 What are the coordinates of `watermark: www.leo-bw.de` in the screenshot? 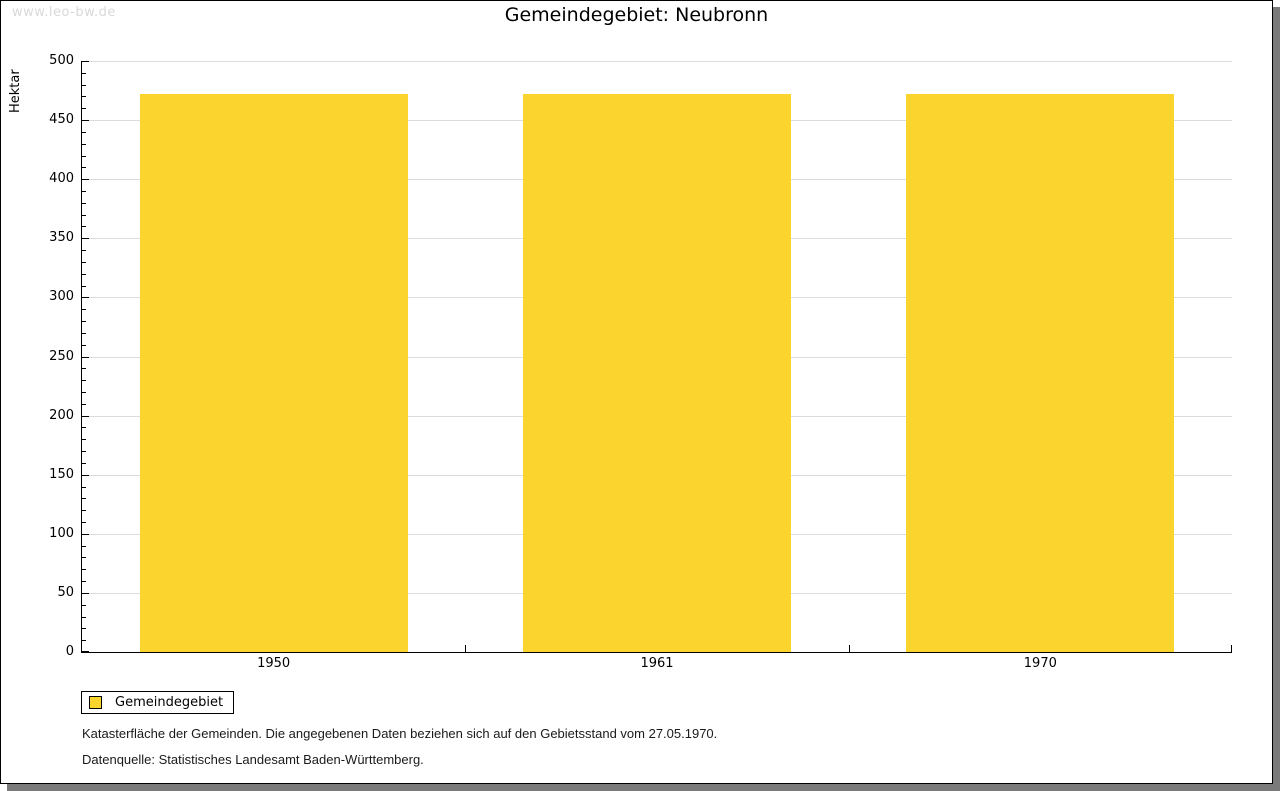 It's located at (64, 12).